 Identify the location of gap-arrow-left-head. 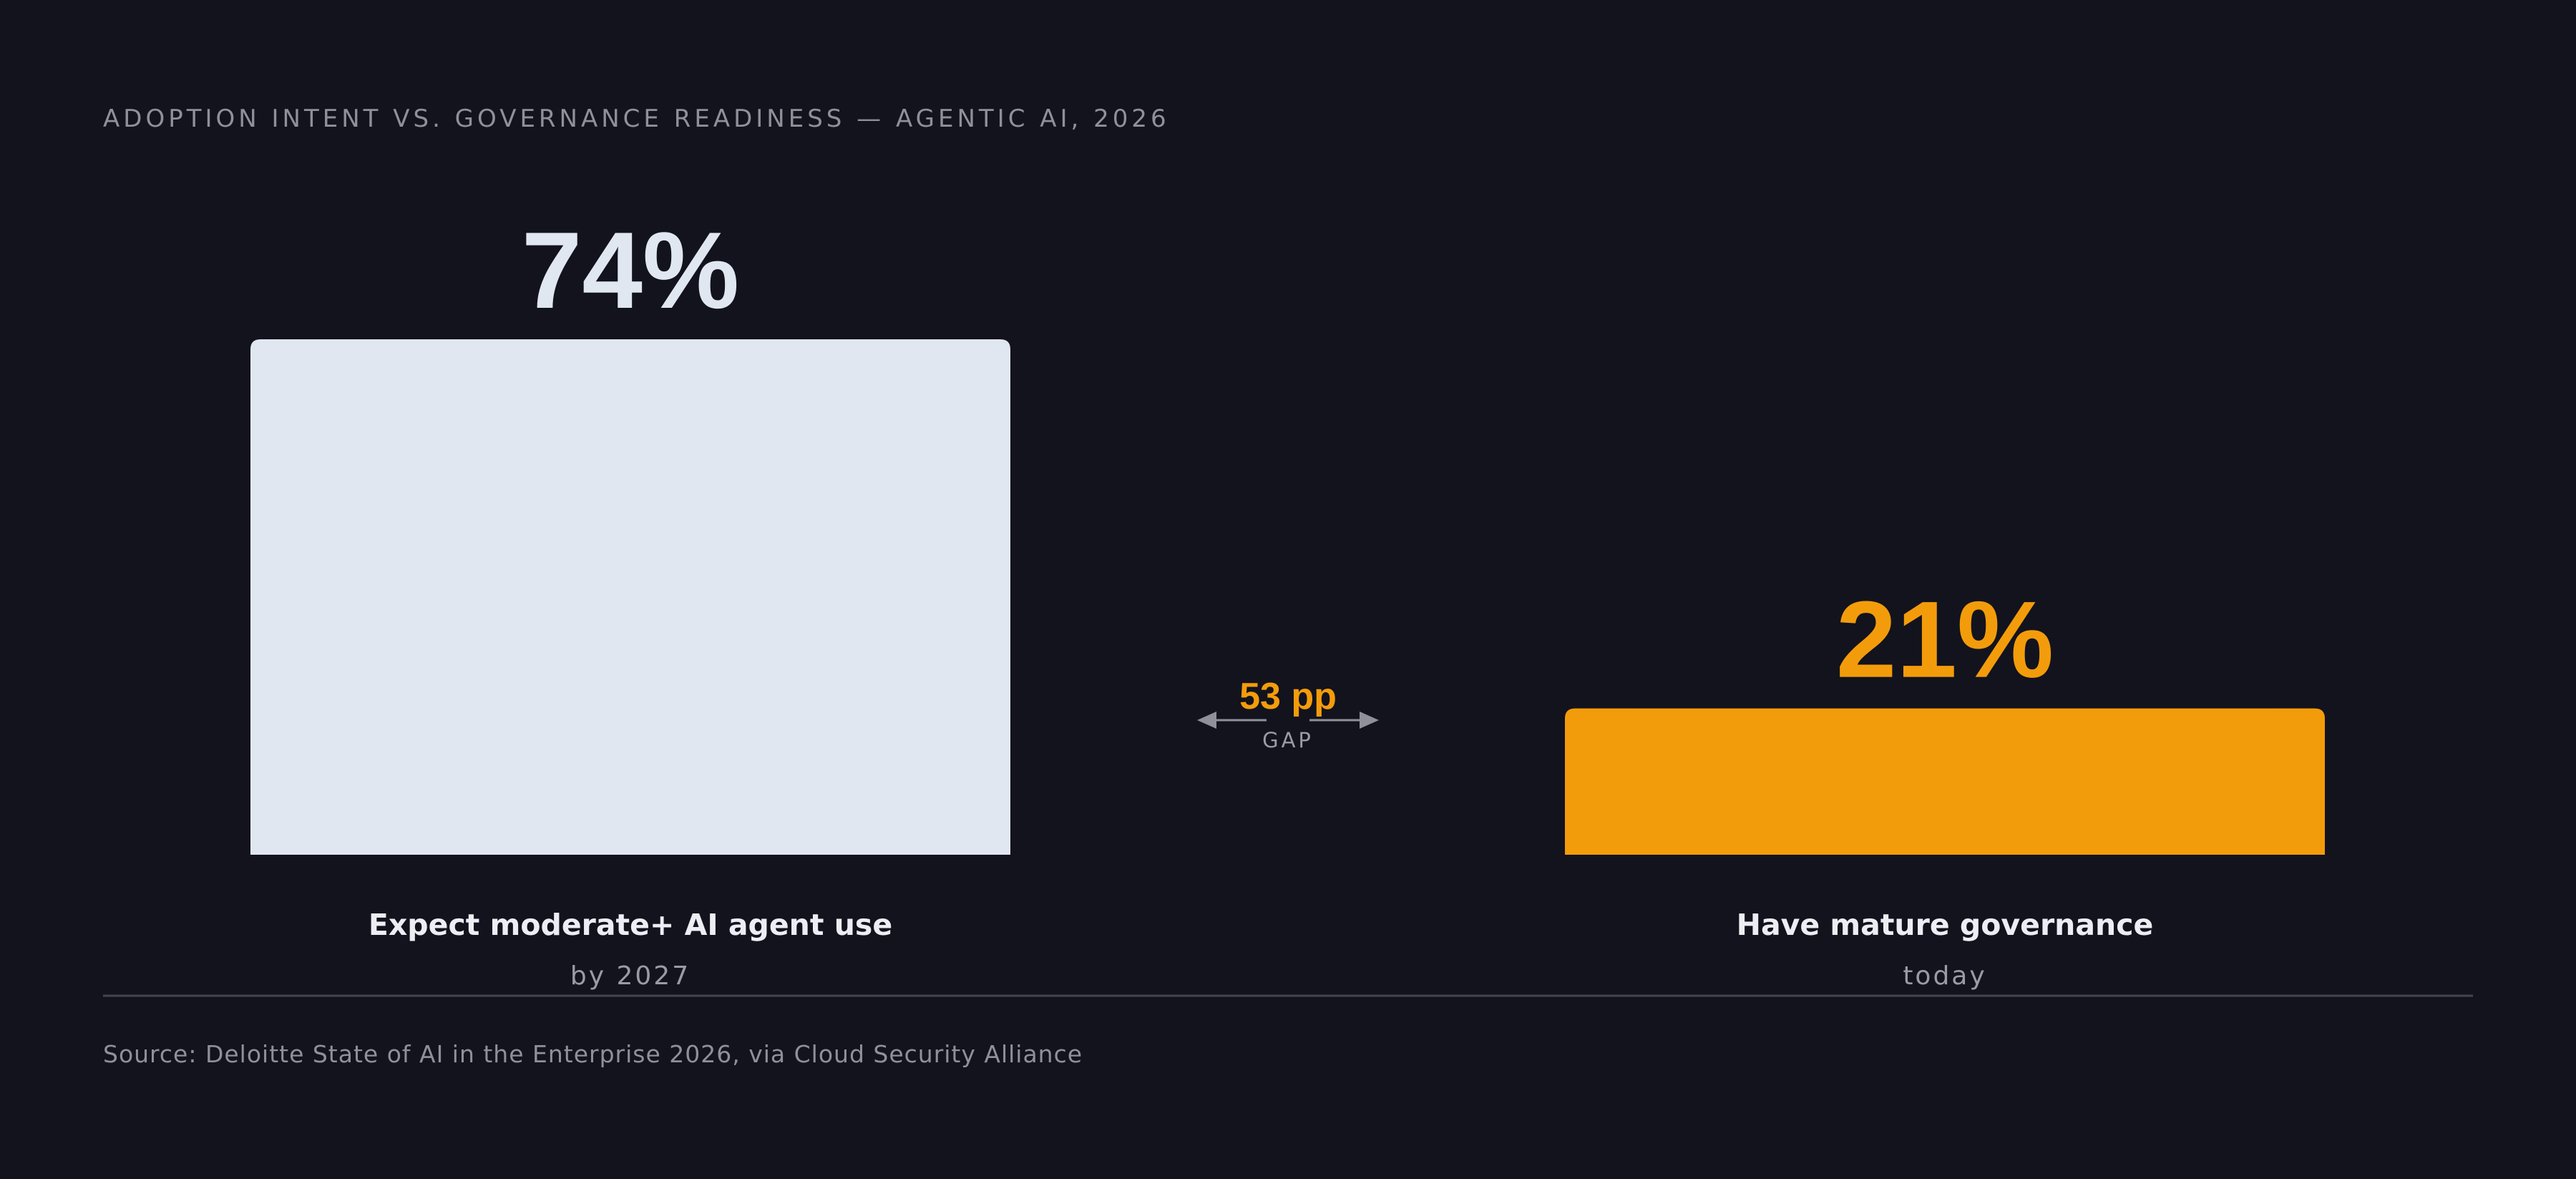
(1206, 720).